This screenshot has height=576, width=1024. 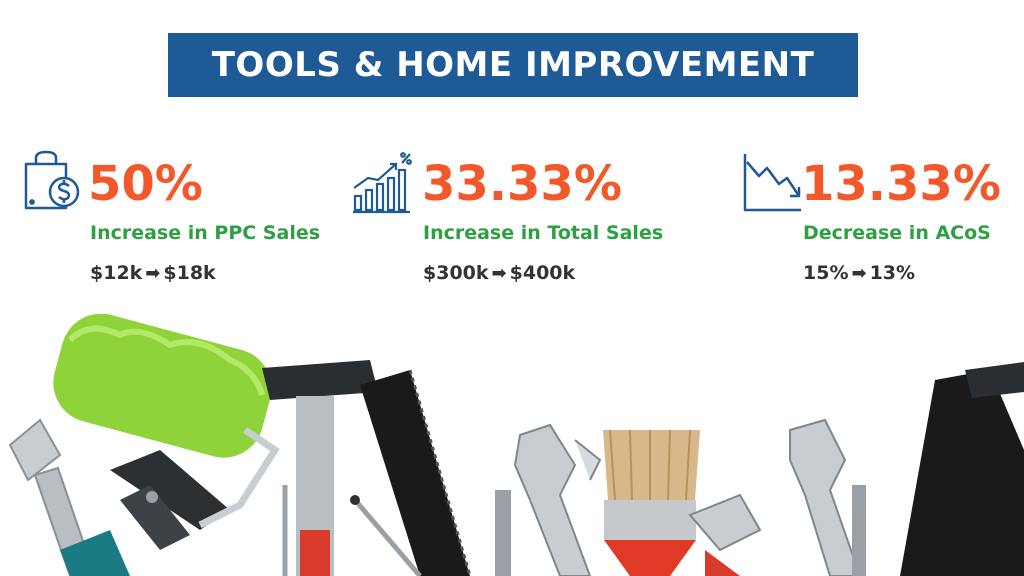 I want to click on page-title: TOOLS & HOME IMPROVEMENT, so click(x=513, y=65).